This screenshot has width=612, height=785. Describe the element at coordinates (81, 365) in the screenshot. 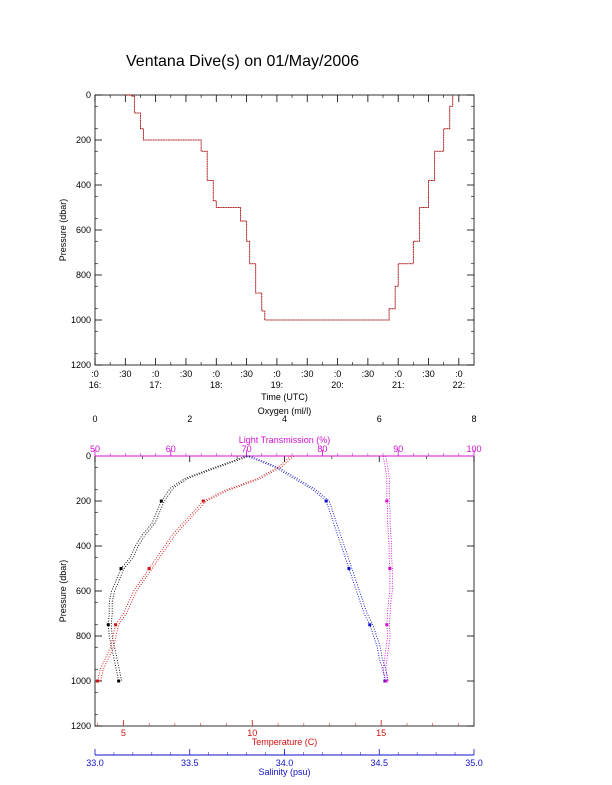

I see `top-y-tick-label: 1200` at that location.